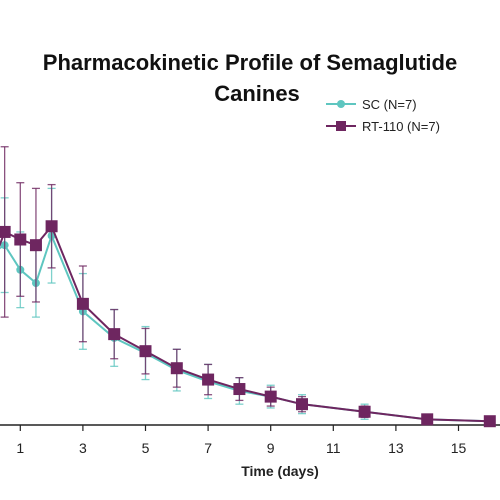  I want to click on chart-title-line1: Pharmacokinetic Profile of Semaglutide, so click(250, 62).